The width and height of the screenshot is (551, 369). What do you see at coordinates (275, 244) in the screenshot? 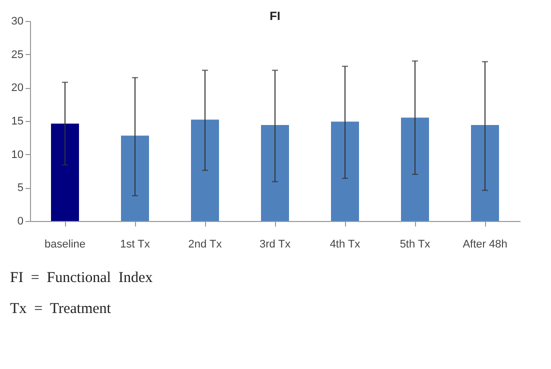
I see `x-tick-label: 3rd Tx` at bounding box center [275, 244].